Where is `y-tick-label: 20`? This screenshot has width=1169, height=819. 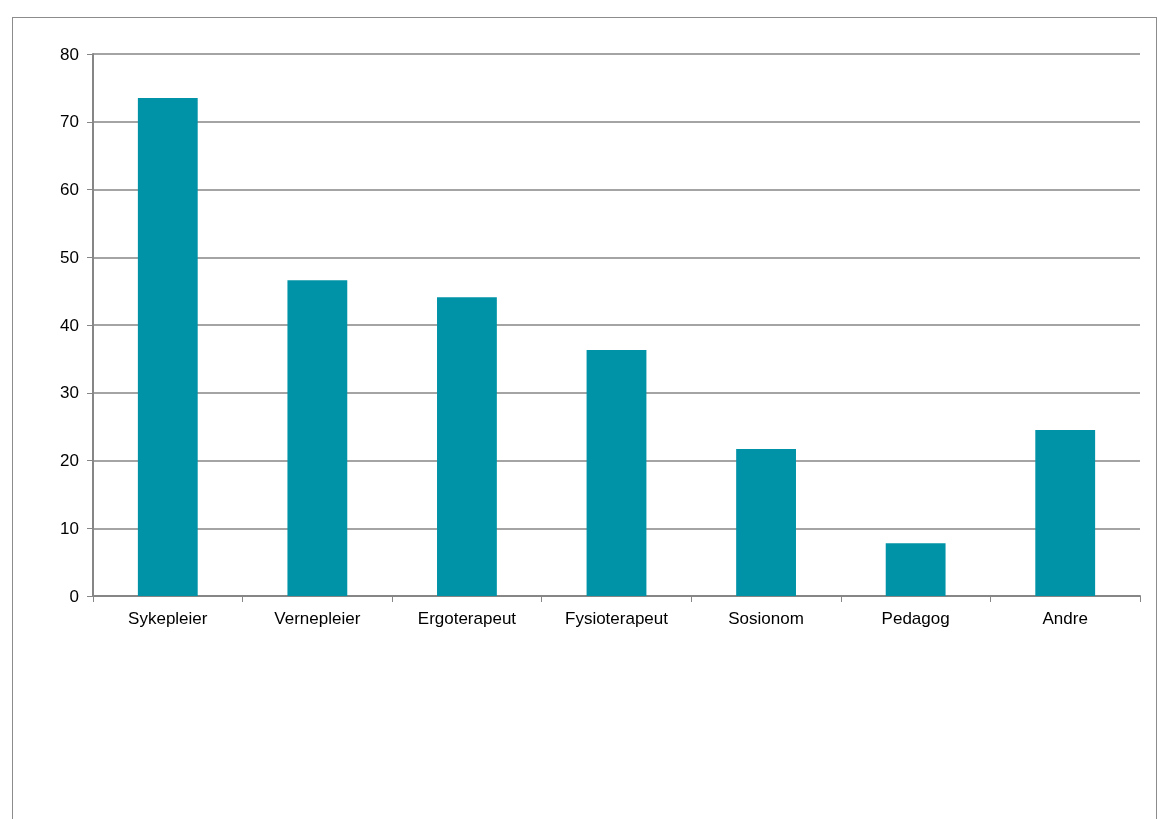
y-tick-label: 20 is located at coordinates (69, 460).